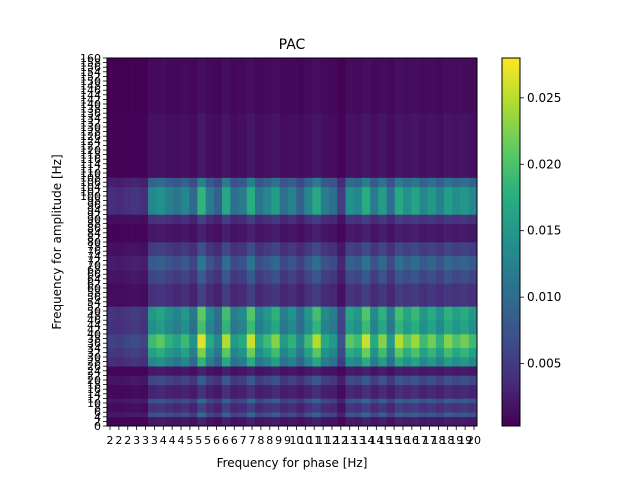 This screenshot has height=484, width=640. What do you see at coordinates (94, 352) in the screenshot?
I see `y-tick-label: 32` at bounding box center [94, 352].